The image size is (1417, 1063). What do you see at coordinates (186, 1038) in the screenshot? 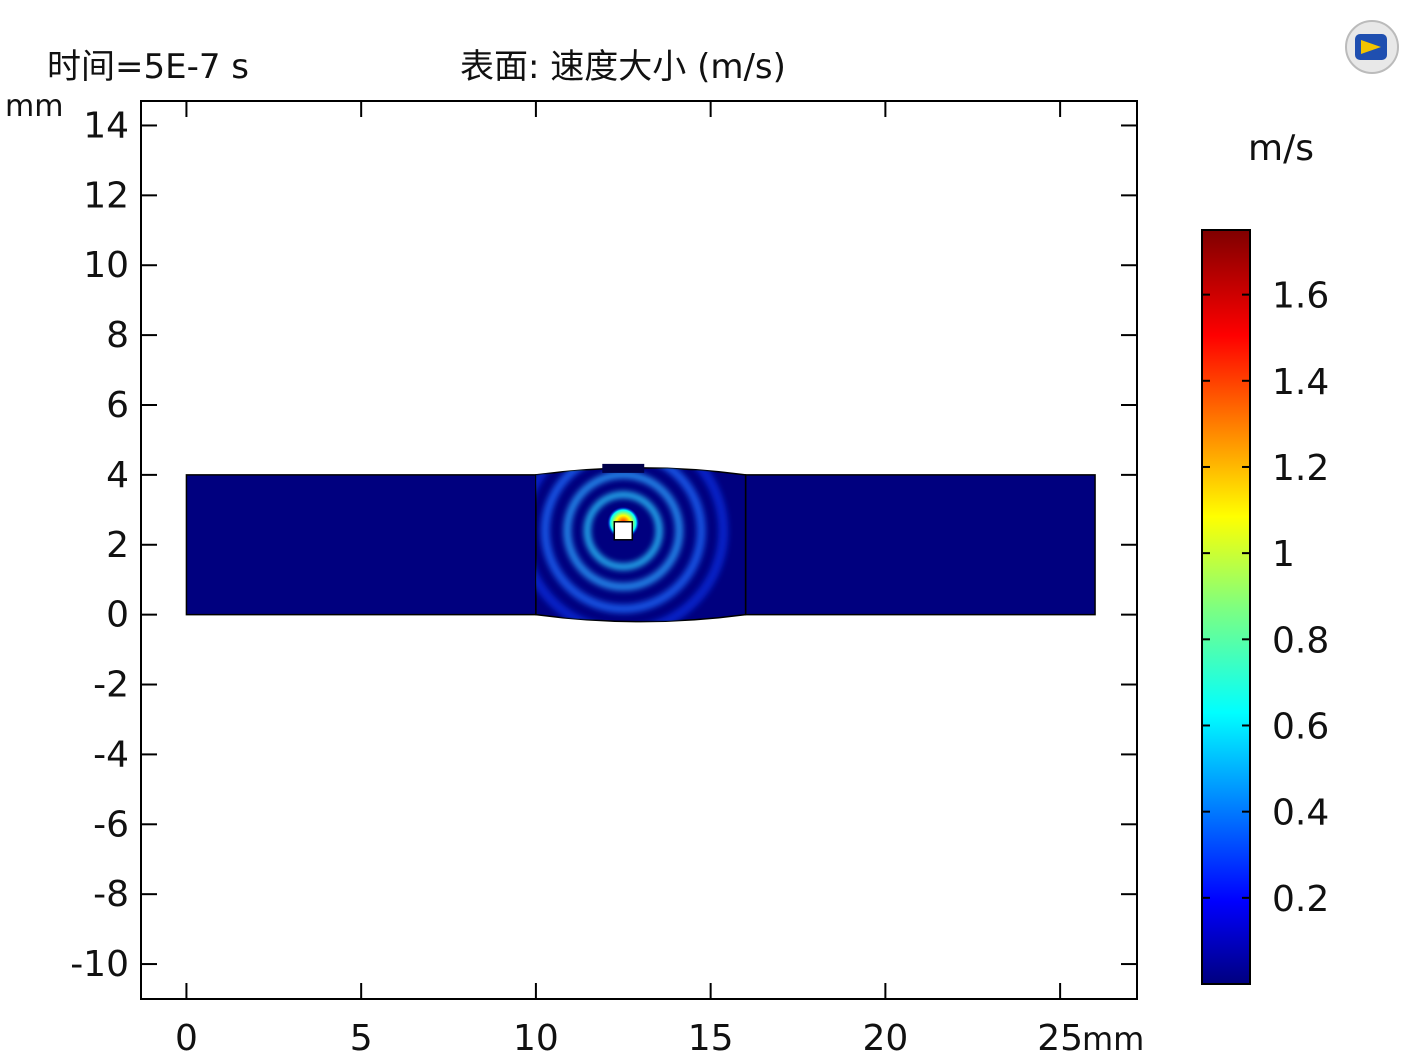
I see `x-tick-label: 0` at bounding box center [186, 1038].